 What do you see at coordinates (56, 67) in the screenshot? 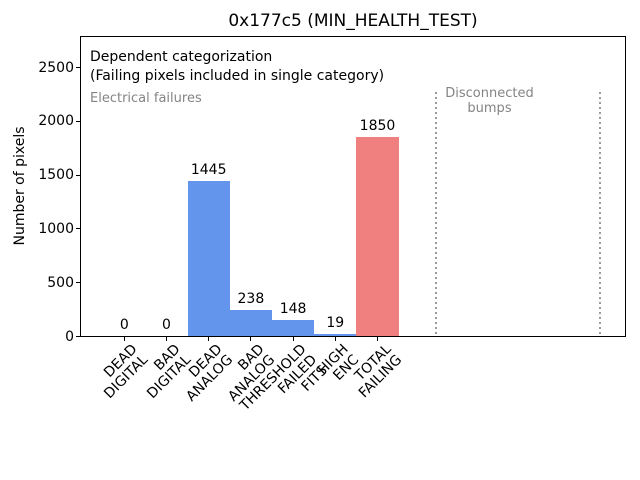
I see `y-tick-label: 2500` at bounding box center [56, 67].